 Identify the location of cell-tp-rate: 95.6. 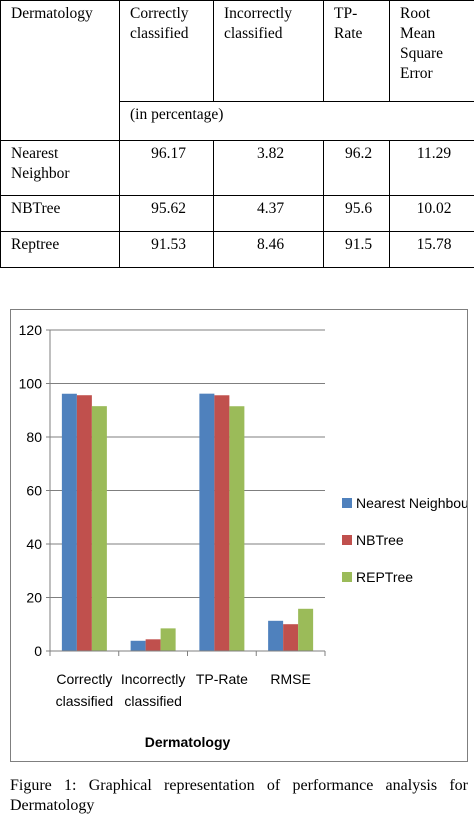
(356, 213).